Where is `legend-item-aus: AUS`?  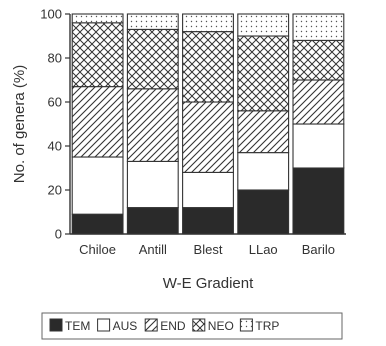
legend-item-aus: AUS is located at coordinates (117, 325).